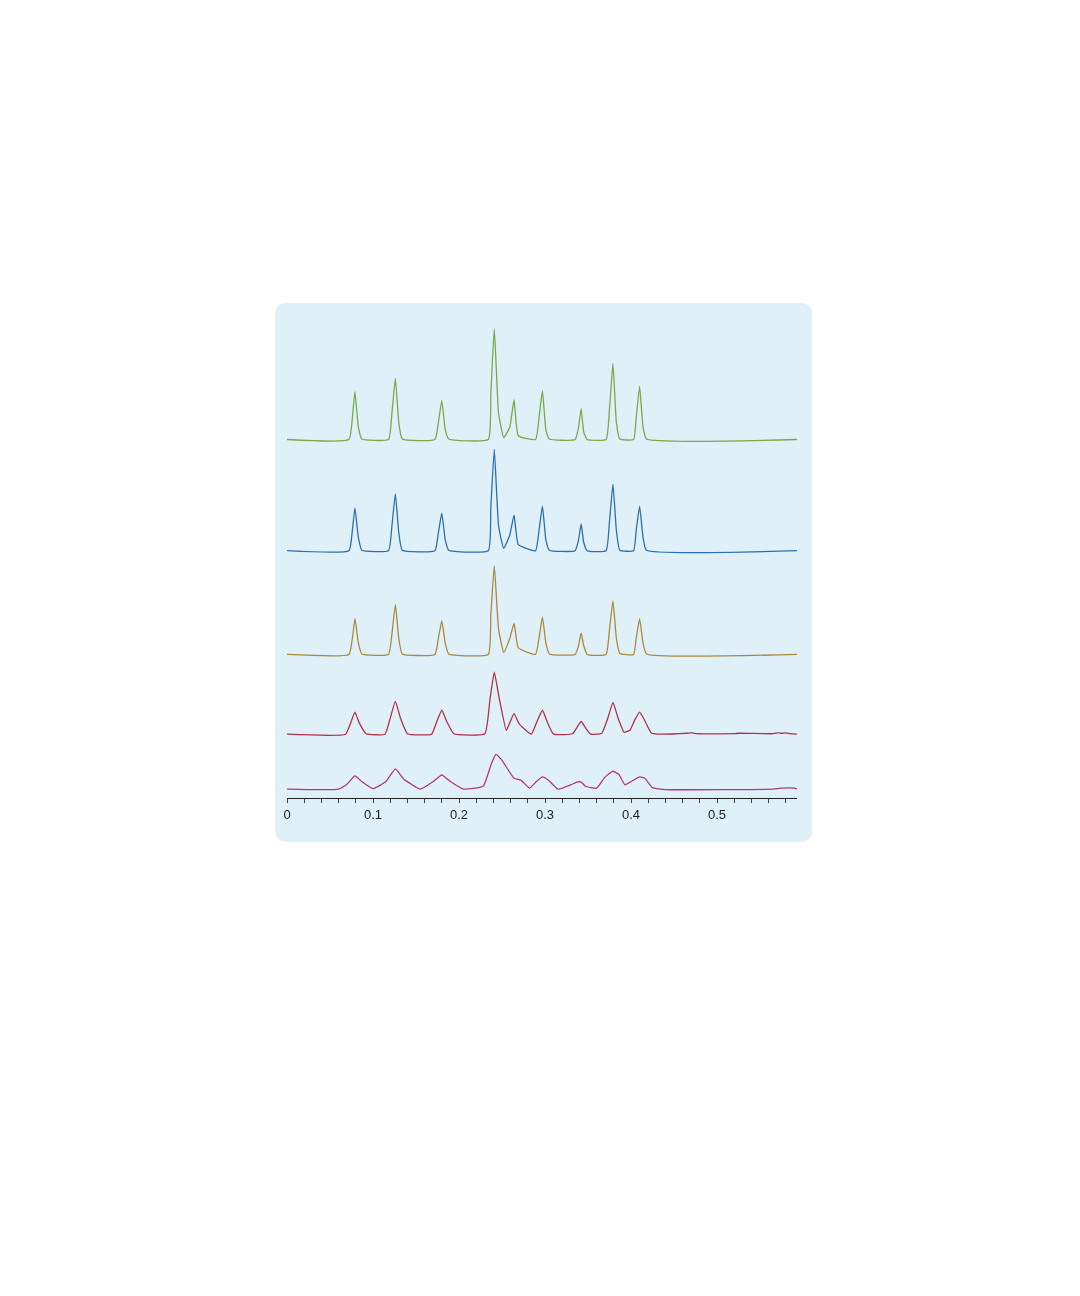 The image size is (1080, 1296). I want to click on x-tick-label: 0.1, so click(373, 814).